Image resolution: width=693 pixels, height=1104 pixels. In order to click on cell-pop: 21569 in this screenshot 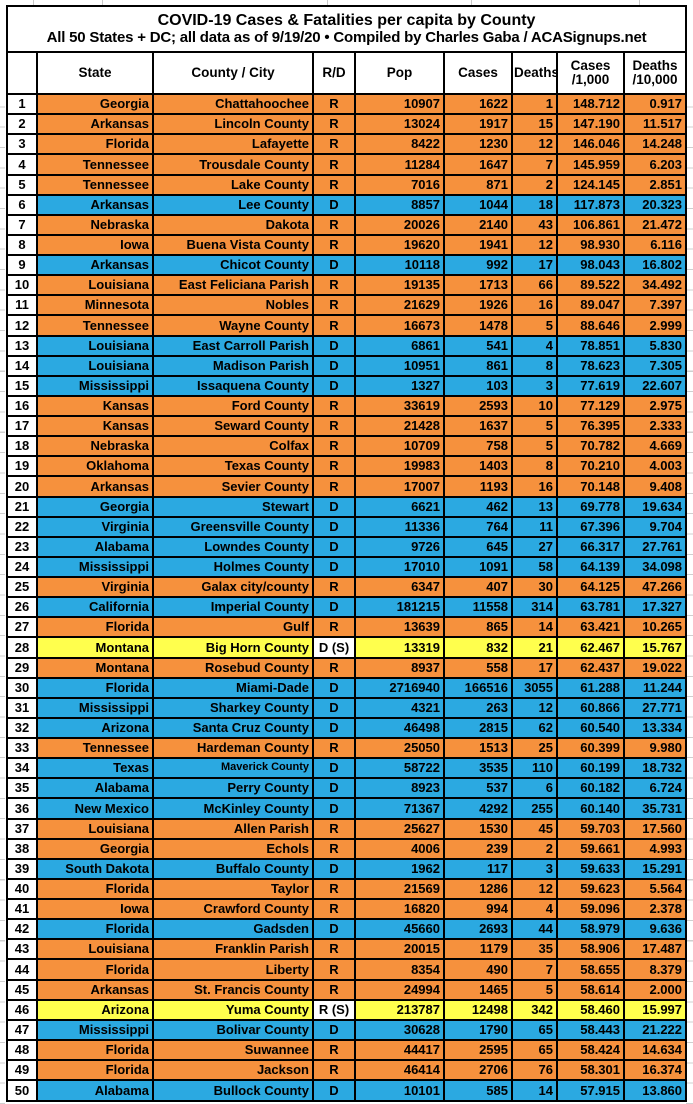, I will do `click(399, 889)`.